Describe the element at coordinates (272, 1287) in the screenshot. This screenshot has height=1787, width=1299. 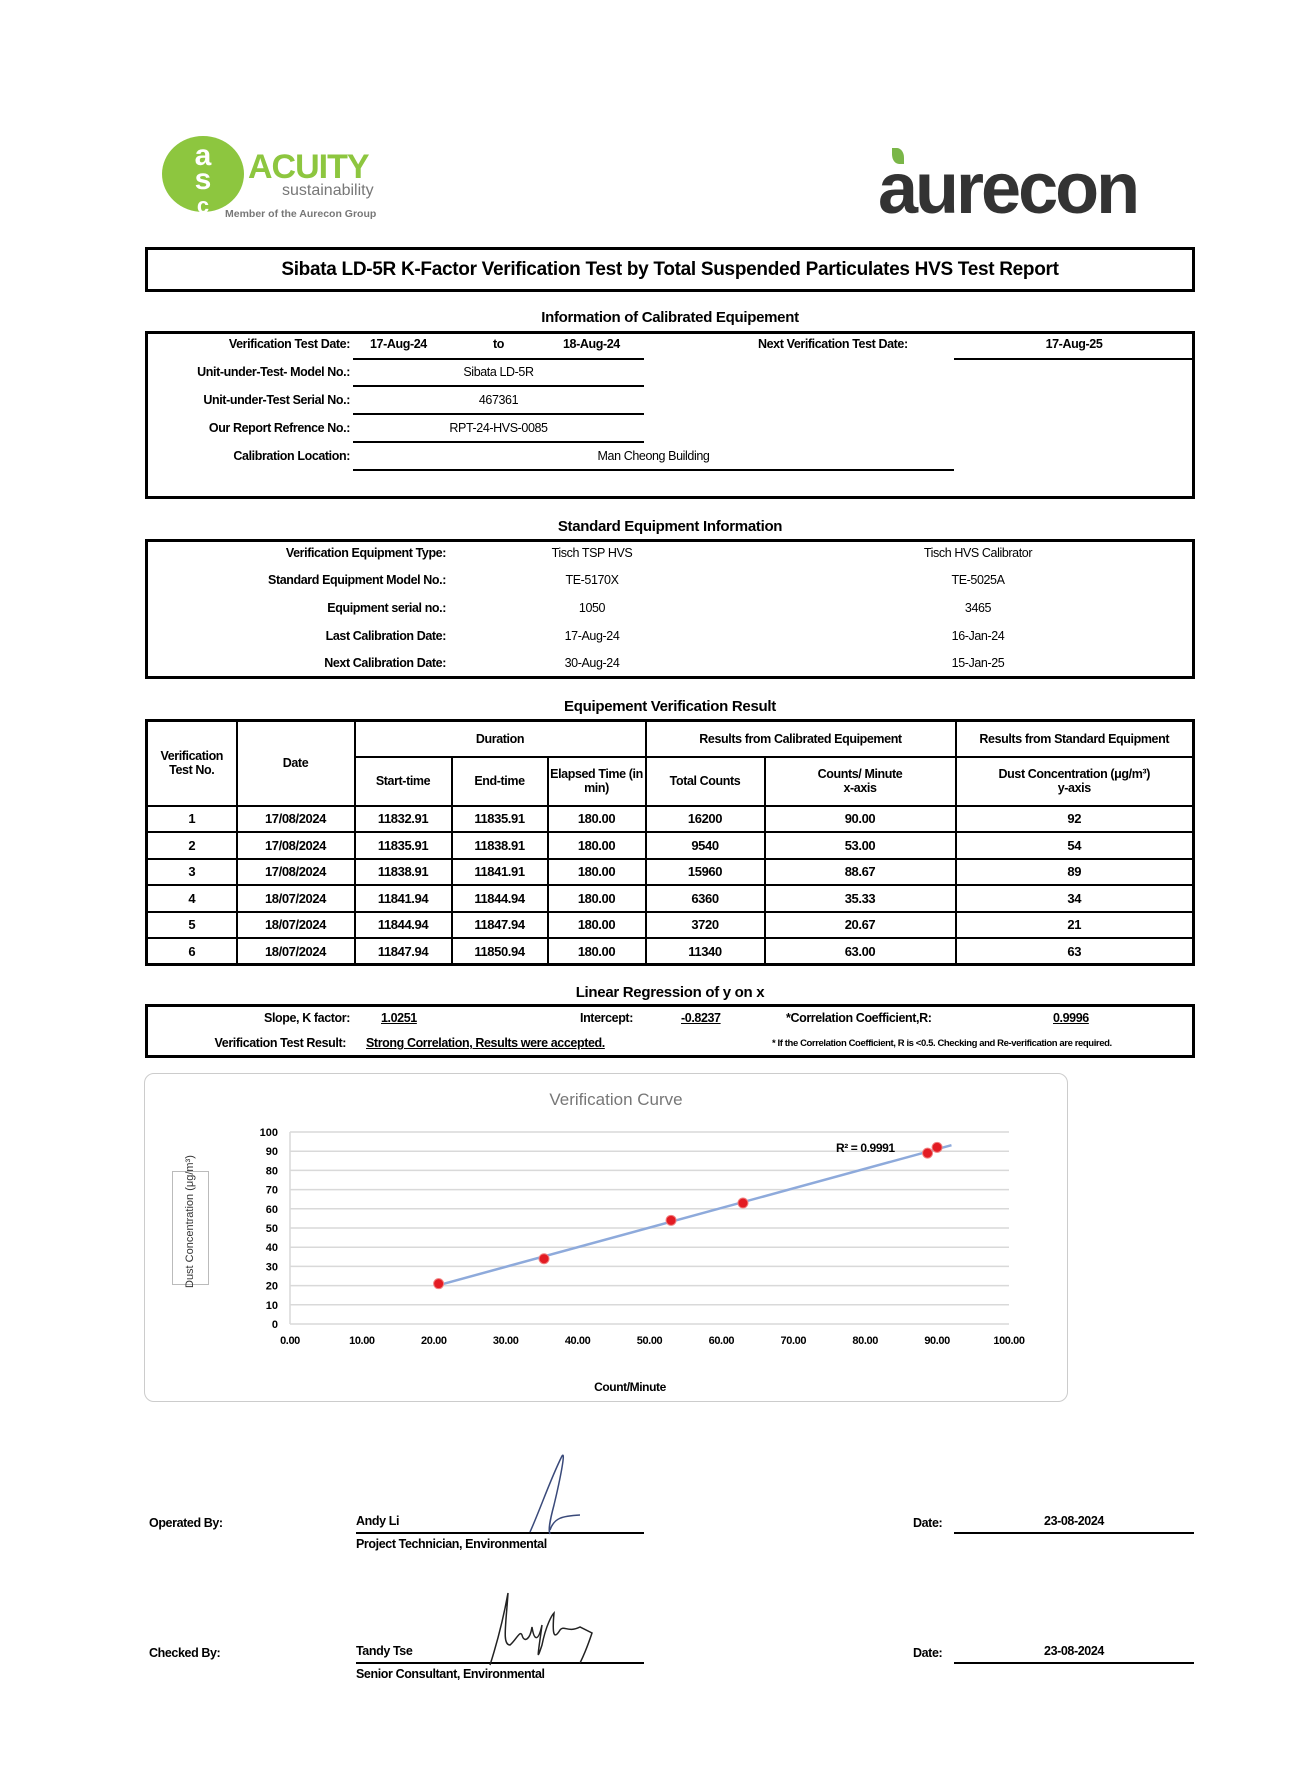
I see `y-tick-label: 20` at that location.